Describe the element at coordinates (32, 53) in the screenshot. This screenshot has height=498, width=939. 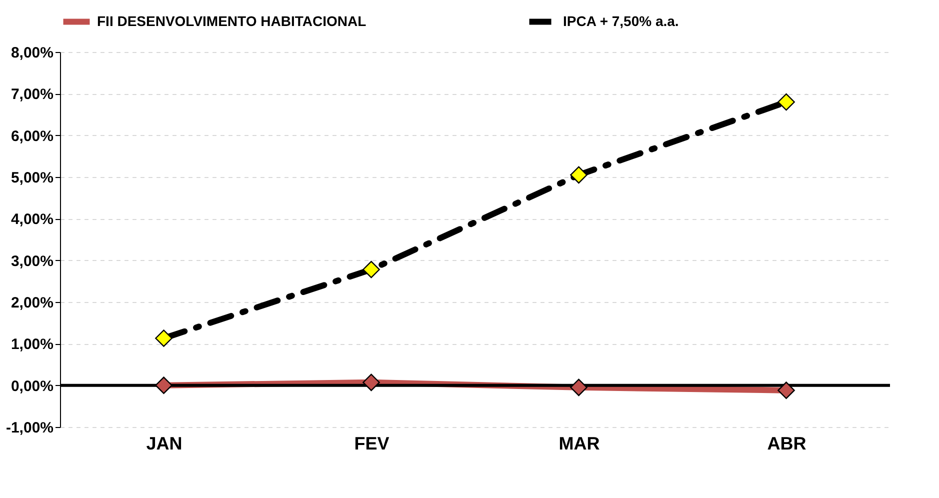
I see `y-tick-label: 8,00%` at that location.